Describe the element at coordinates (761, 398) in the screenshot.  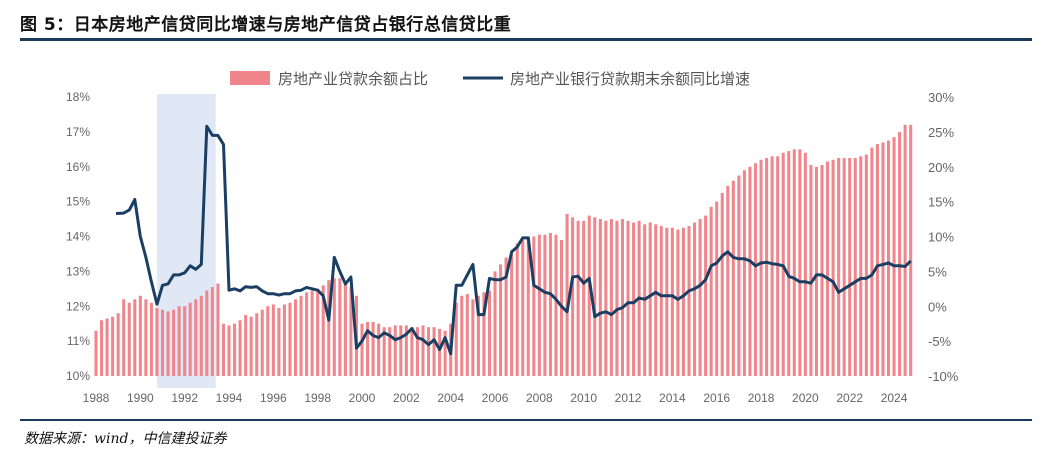
I see `x-tick-label: 2018` at that location.